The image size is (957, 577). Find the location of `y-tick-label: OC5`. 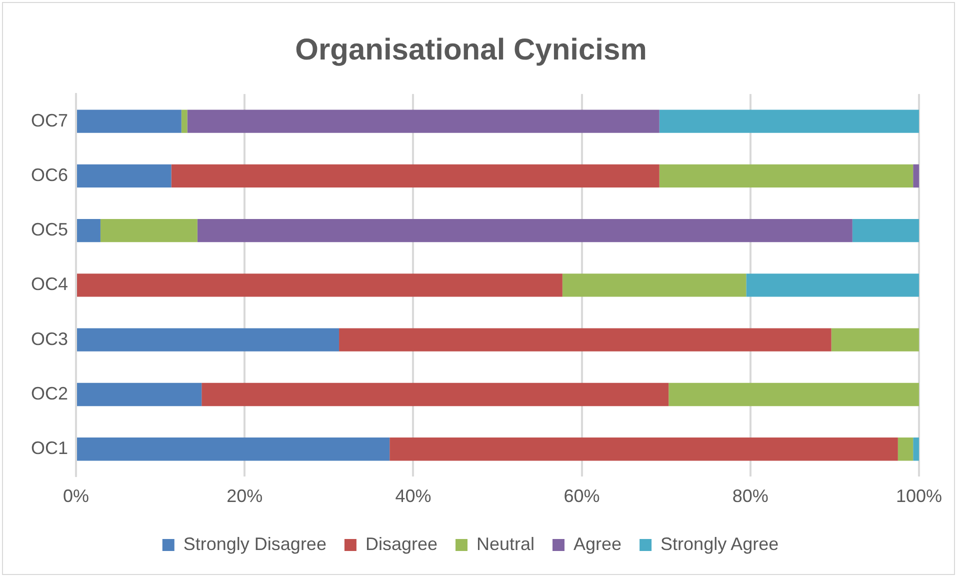

y-tick-label: OC5 is located at coordinates (49, 230).